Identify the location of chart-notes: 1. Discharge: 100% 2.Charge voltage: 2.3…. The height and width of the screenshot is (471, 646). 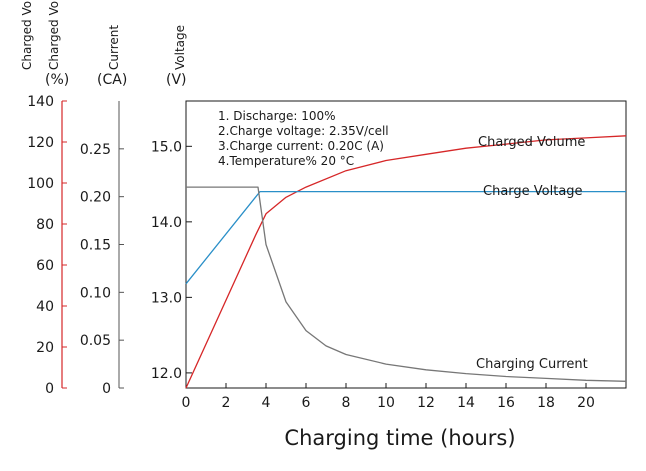
(303, 138).